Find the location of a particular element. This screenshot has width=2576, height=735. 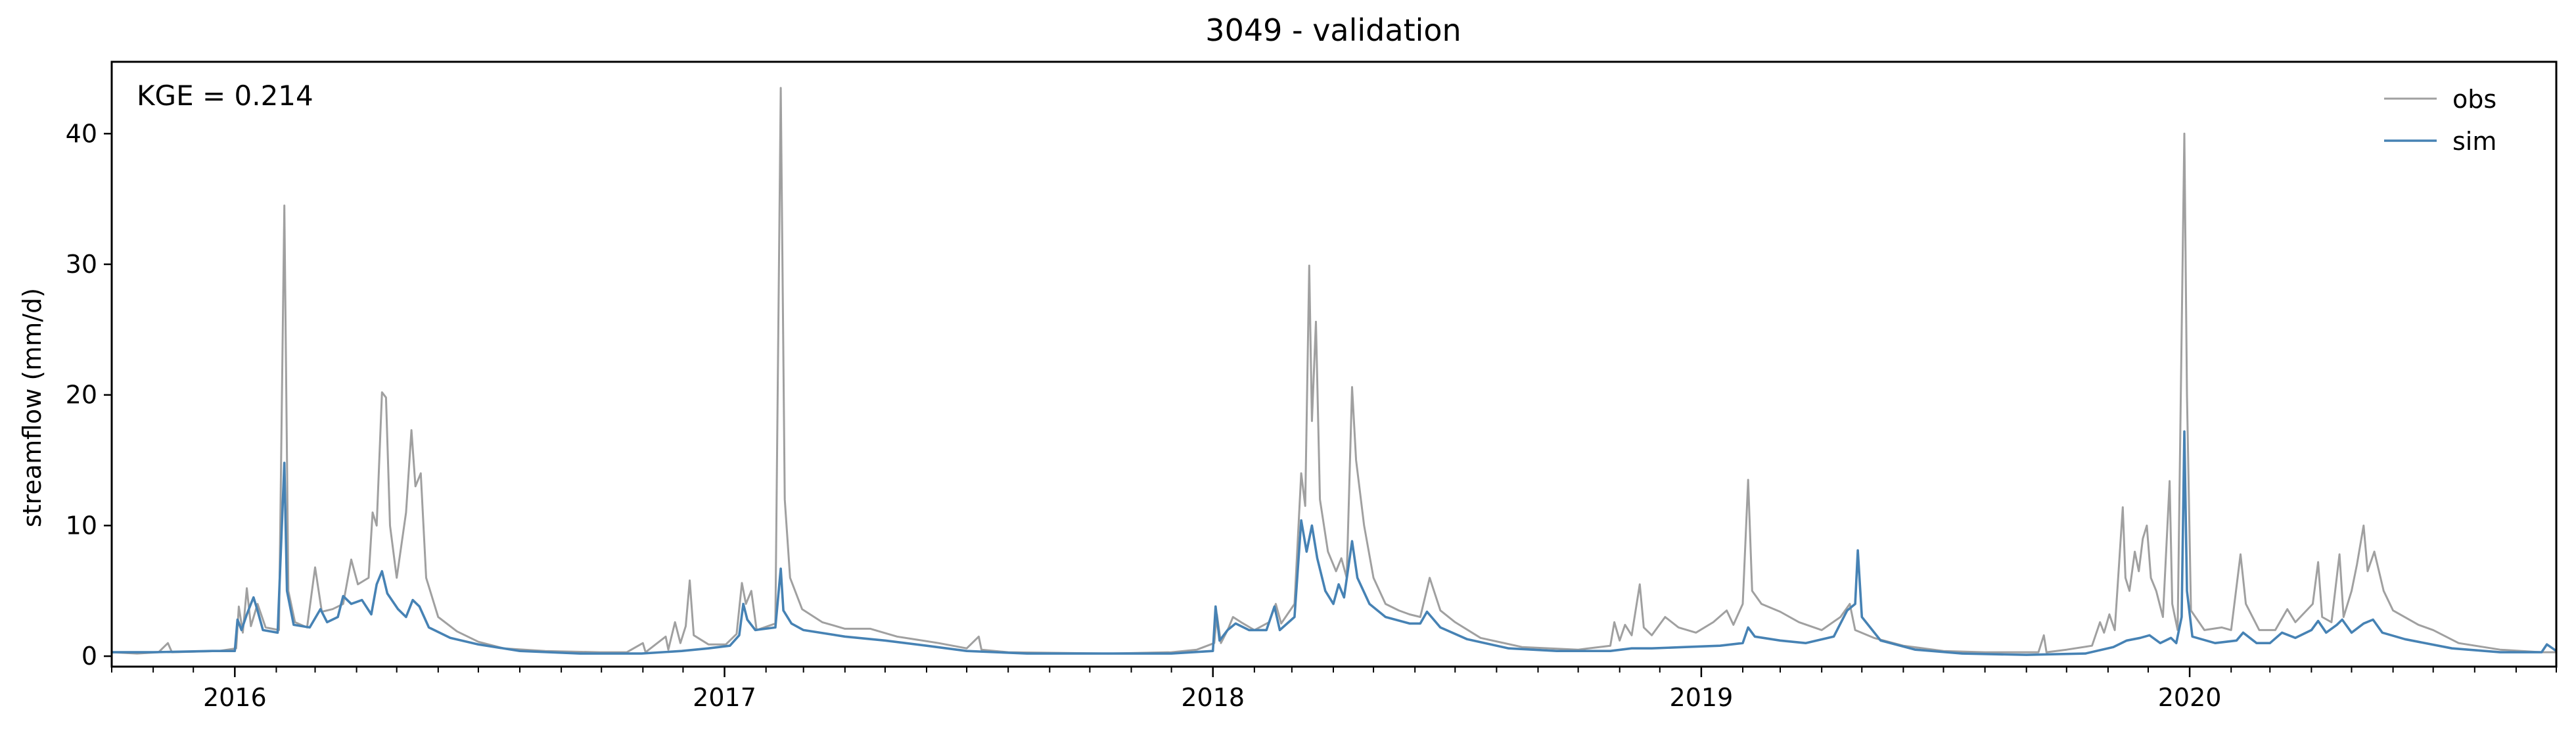

legend-label-sim: sim is located at coordinates (2474, 141).